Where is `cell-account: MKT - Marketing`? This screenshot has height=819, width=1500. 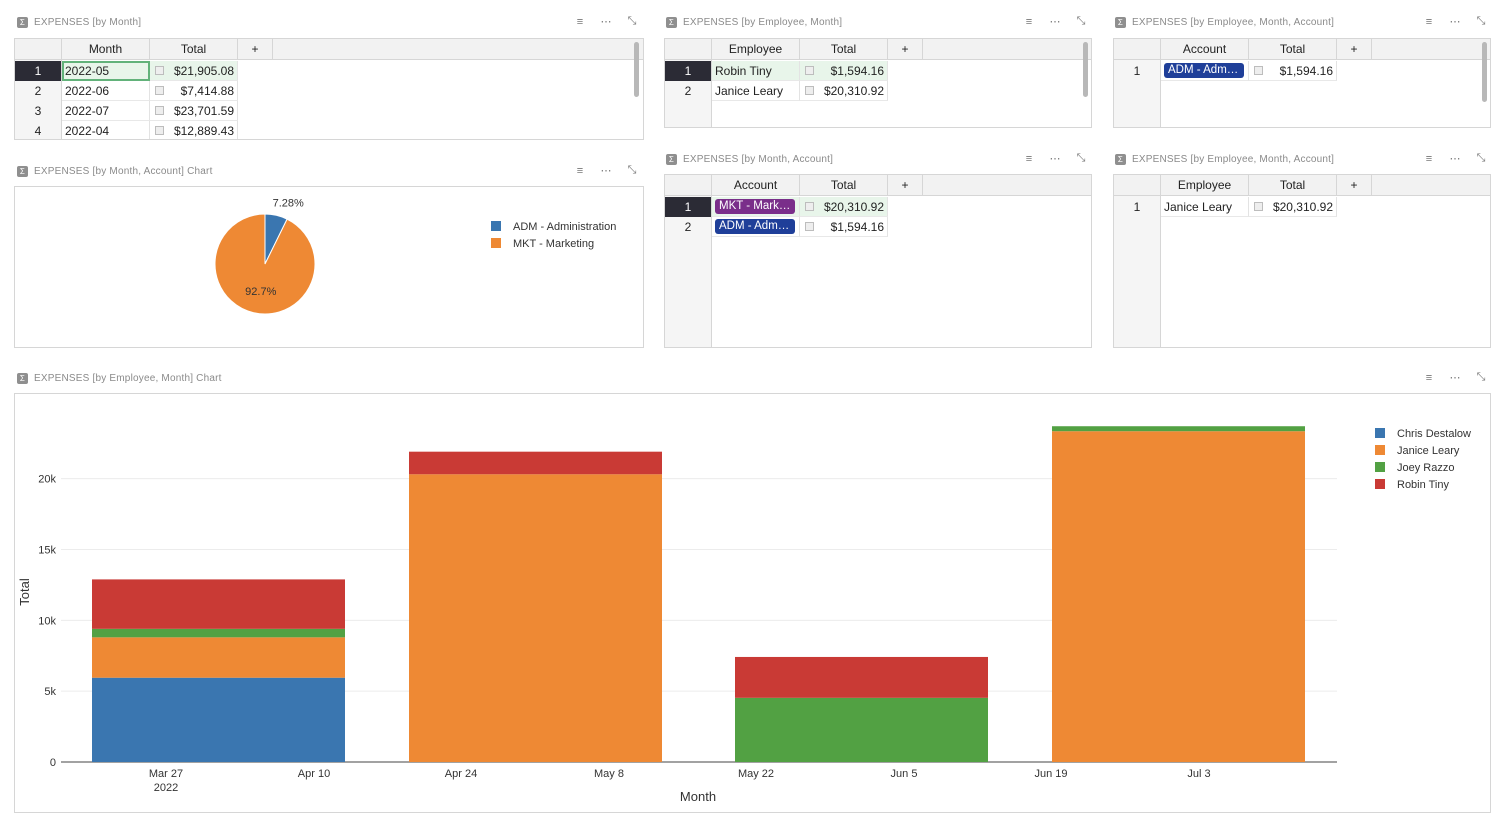 cell-account: MKT - Marketing is located at coordinates (756, 207).